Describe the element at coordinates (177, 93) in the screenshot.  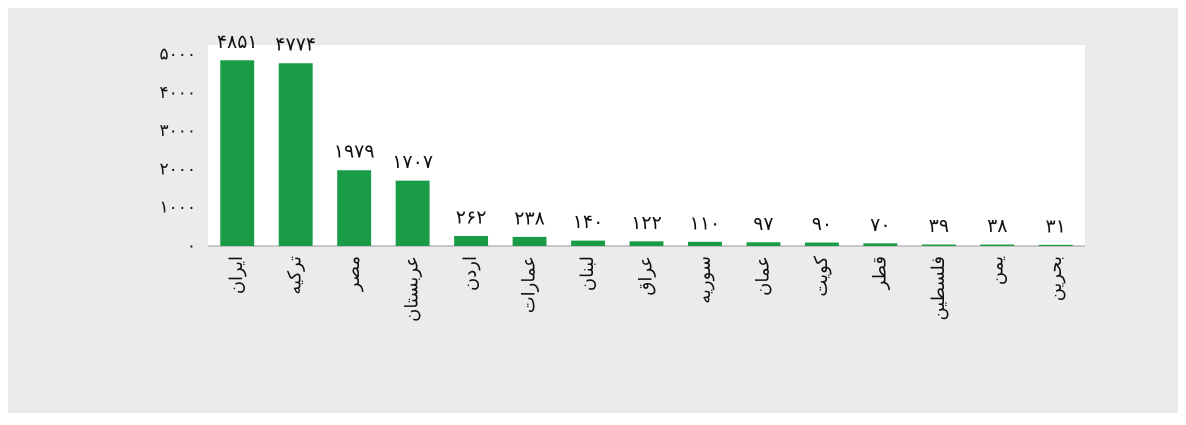
I see `y-tick-label: ۴۰۰۰` at that location.